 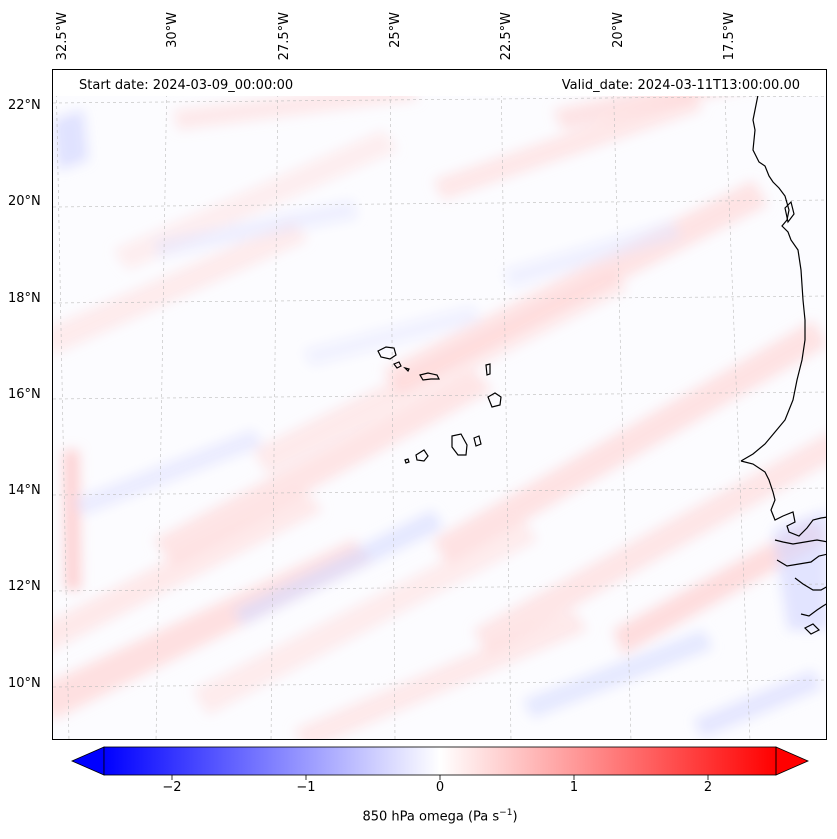 What do you see at coordinates (186, 85) in the screenshot?
I see `start-date-label: Start date: 2024-03-09_00:00:00` at bounding box center [186, 85].